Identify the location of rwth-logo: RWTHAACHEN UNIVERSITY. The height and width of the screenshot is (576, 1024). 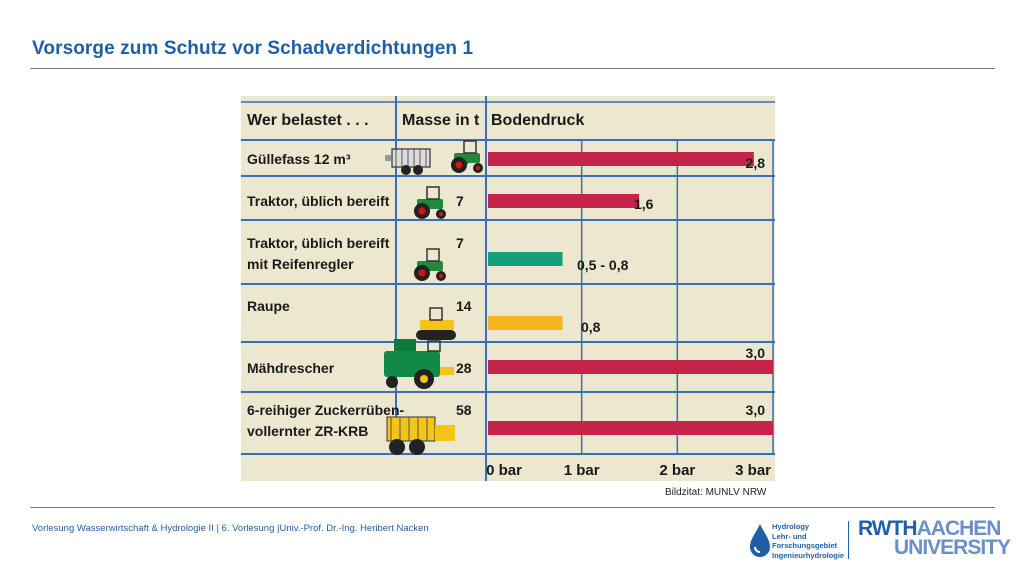
(934, 538).